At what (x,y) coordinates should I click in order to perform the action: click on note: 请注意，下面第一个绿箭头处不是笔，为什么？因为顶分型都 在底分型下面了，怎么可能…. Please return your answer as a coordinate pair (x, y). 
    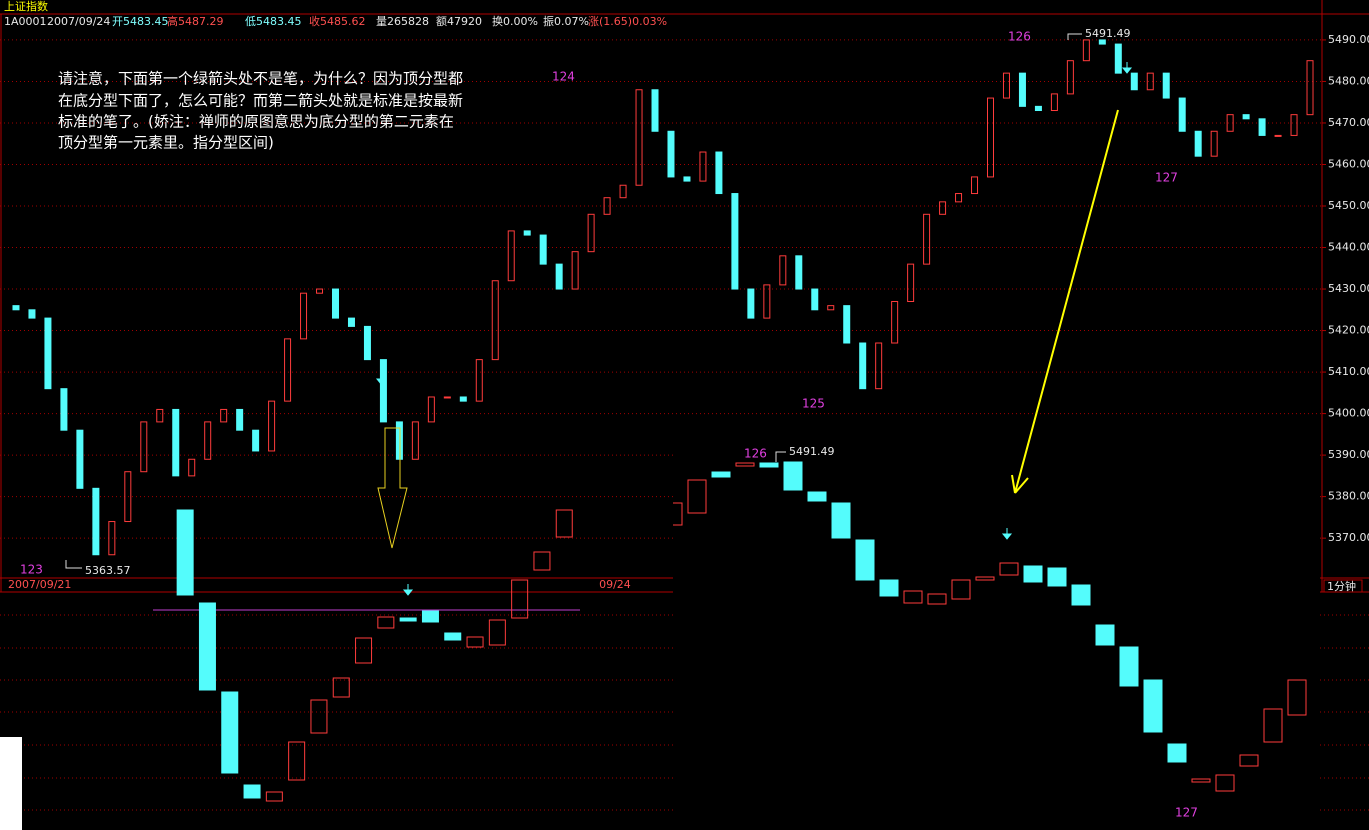
    Looking at the image, I should click on (260, 111).